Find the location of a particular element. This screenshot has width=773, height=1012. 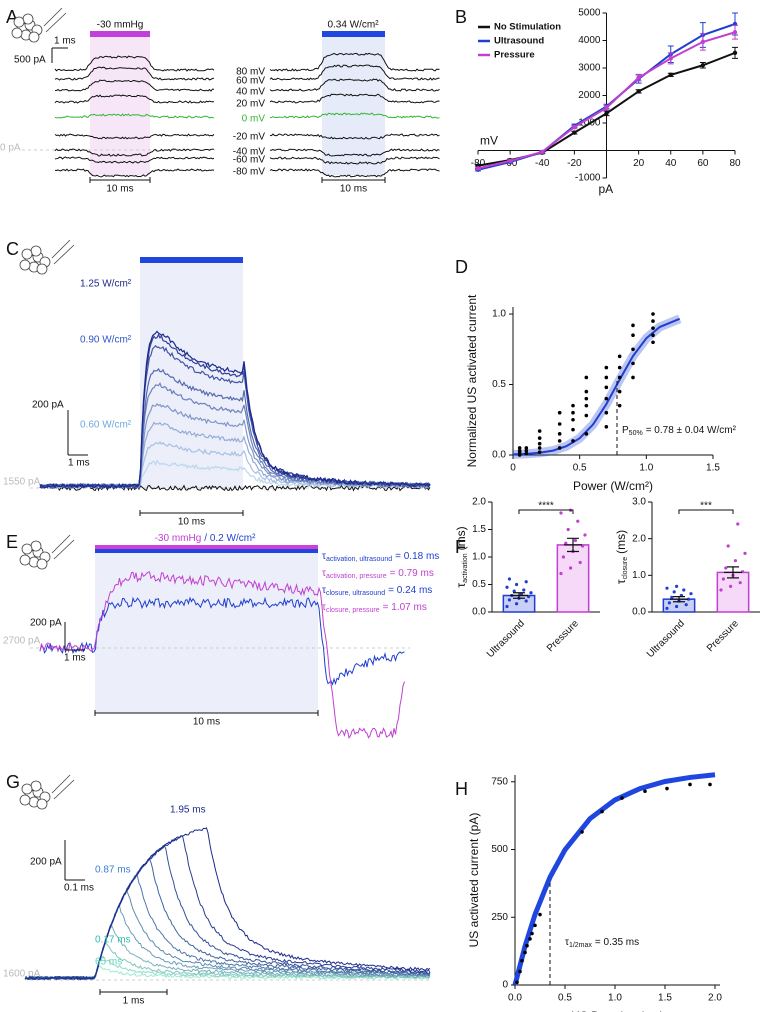

voltage-label: -20 mV is located at coordinates (249, 137).